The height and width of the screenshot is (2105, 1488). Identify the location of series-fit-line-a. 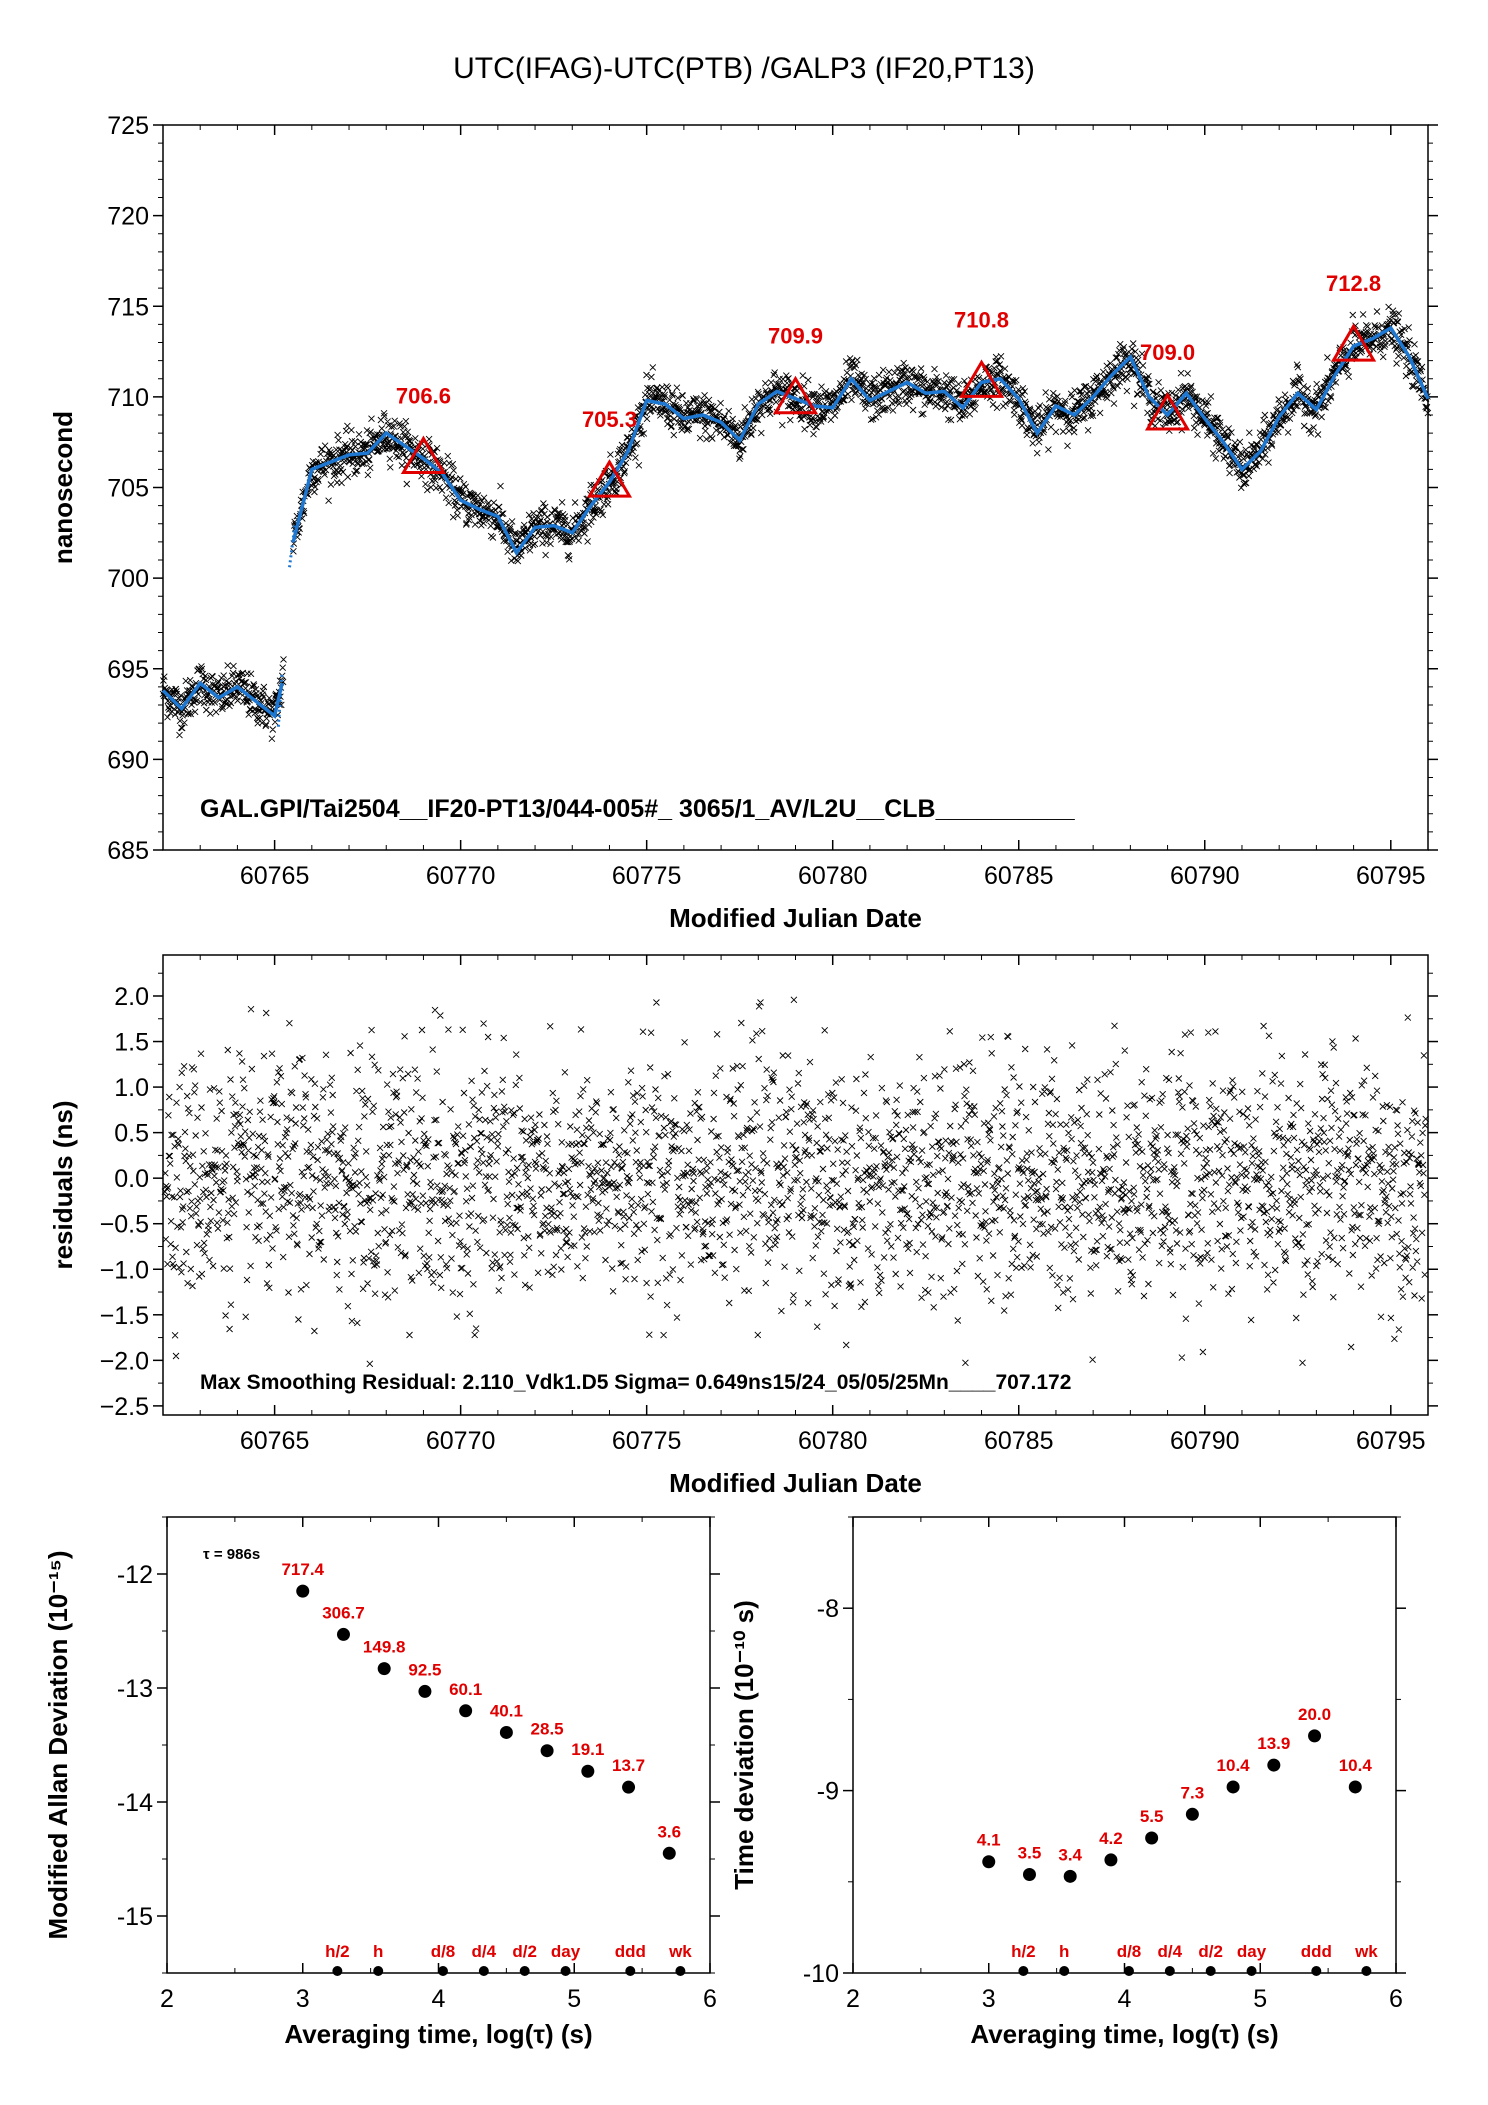
(222, 699).